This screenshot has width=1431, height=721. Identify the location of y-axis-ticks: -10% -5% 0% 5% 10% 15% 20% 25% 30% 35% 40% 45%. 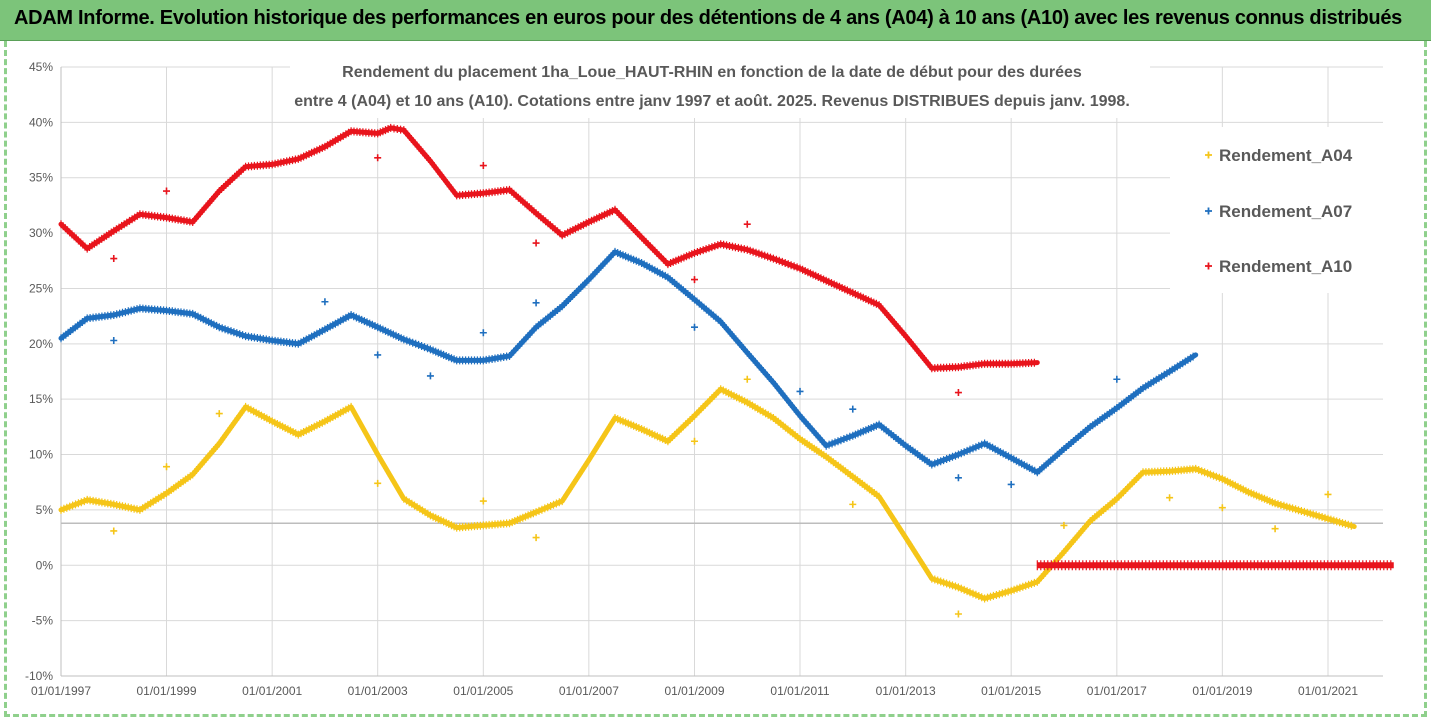
(39, 371).